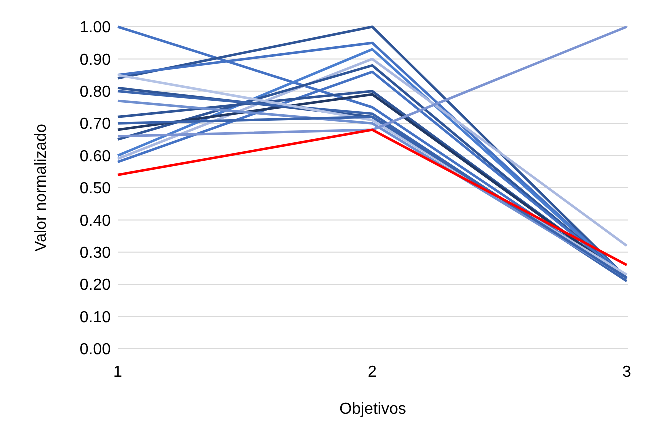 The image size is (648, 432). I want to click on y-axis-title: Valor normalizado, so click(41, 188).